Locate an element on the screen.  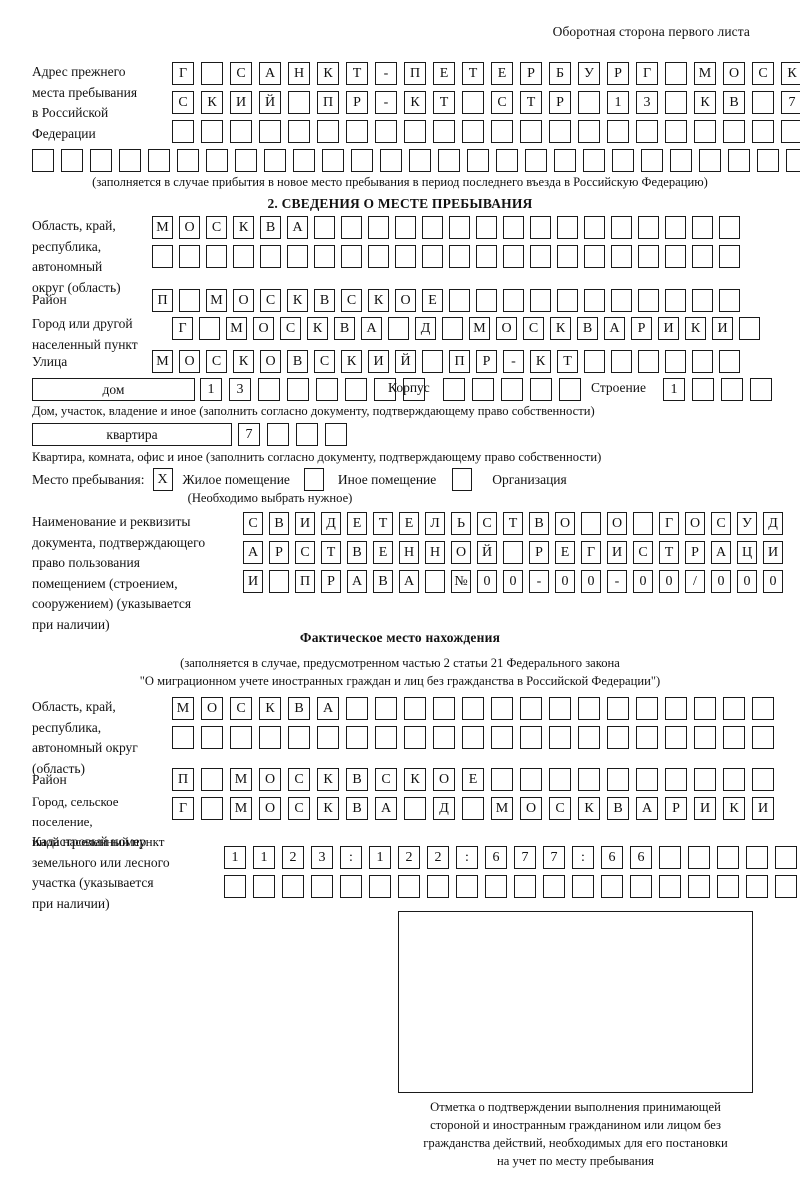
char-cell: 3 is located at coordinates (322, 857).